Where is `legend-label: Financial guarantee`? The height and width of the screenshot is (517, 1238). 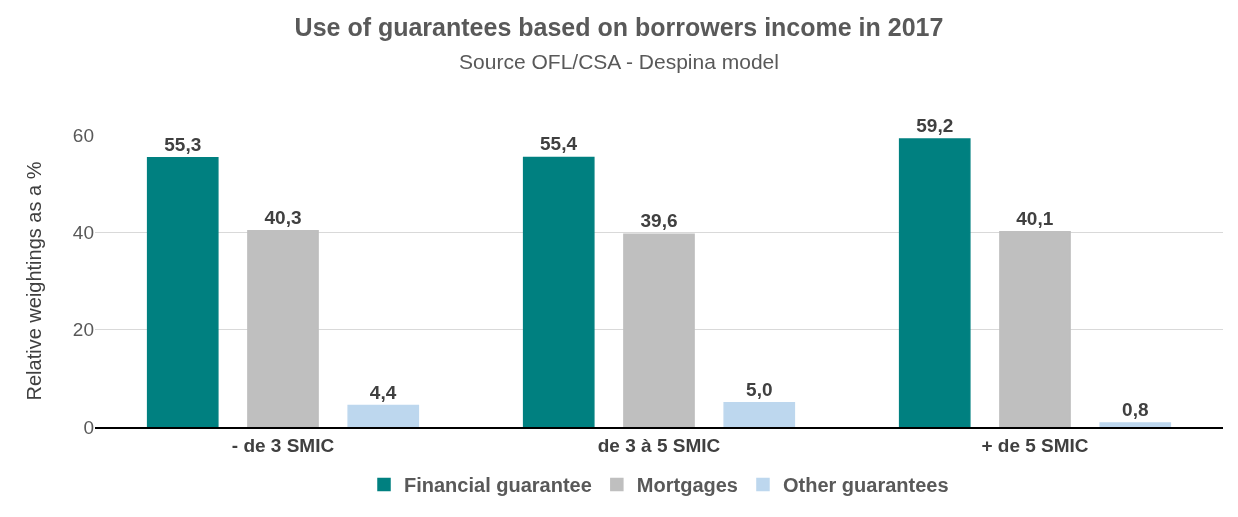
legend-label: Financial guarantee is located at coordinates (498, 485).